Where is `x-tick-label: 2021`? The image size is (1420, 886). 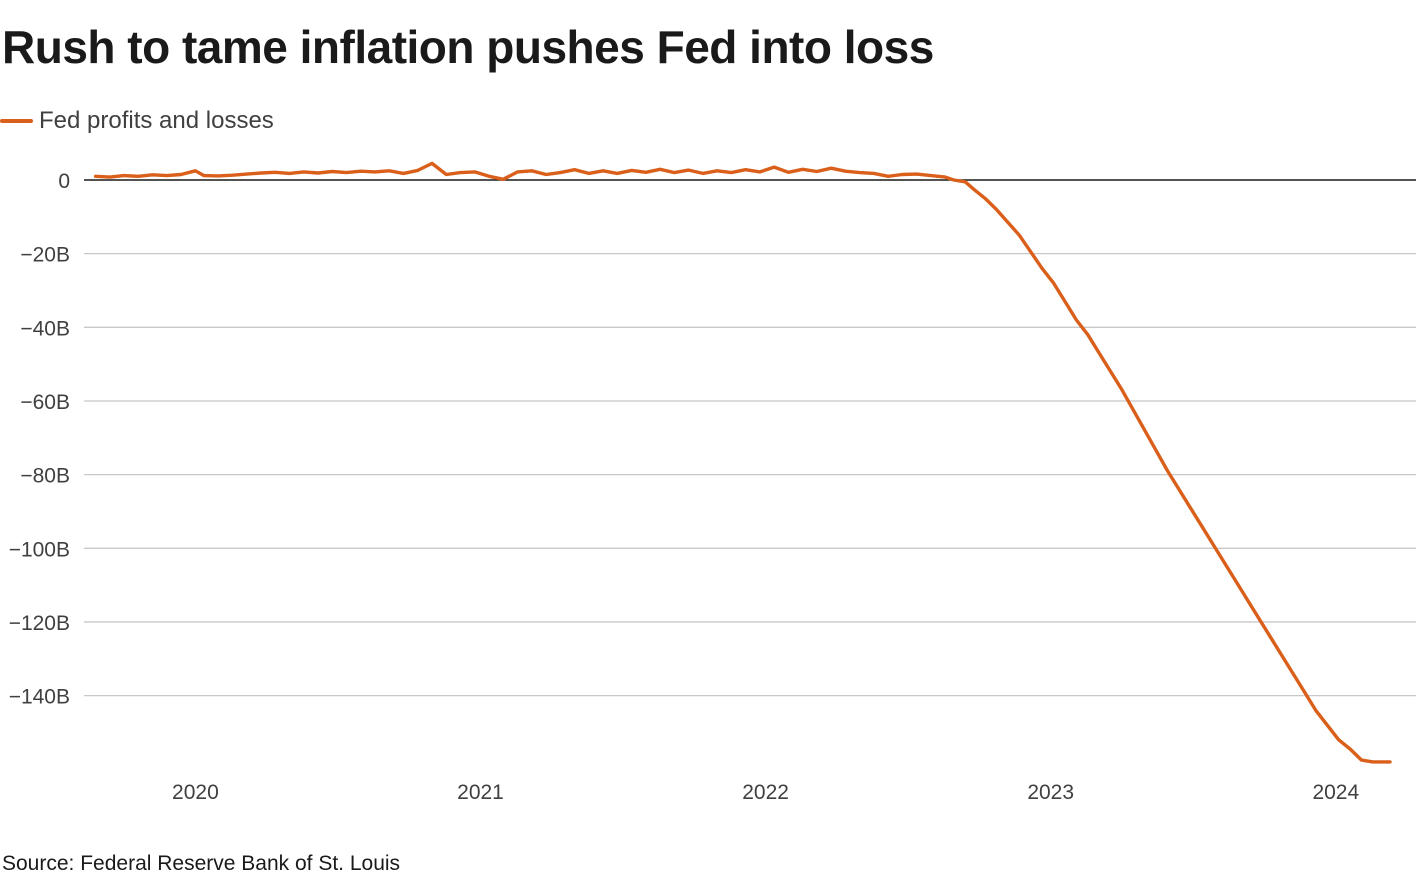 x-tick-label: 2021 is located at coordinates (480, 792).